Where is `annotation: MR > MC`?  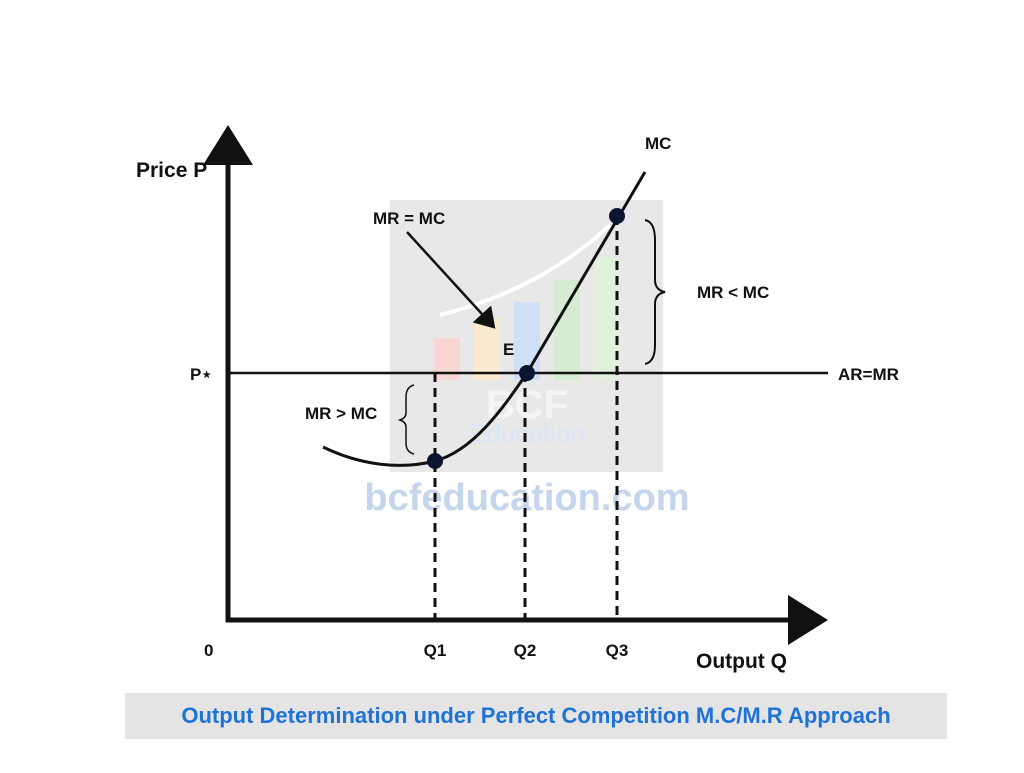 annotation: MR > MC is located at coordinates (341, 413).